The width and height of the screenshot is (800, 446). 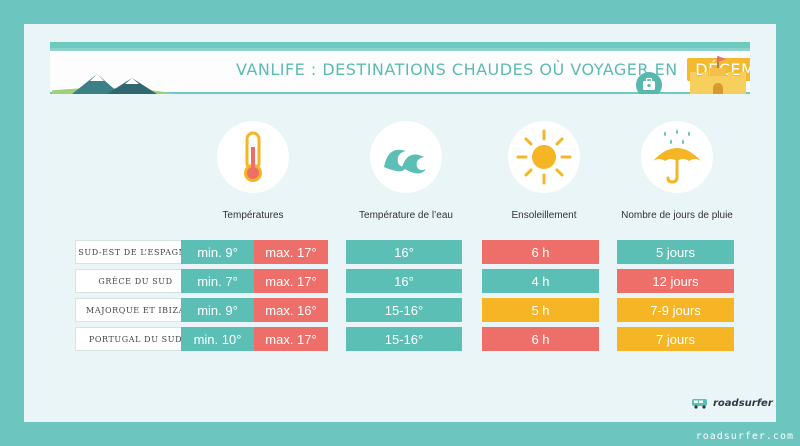 What do you see at coordinates (544, 157) in the screenshot?
I see `sun-icon` at bounding box center [544, 157].